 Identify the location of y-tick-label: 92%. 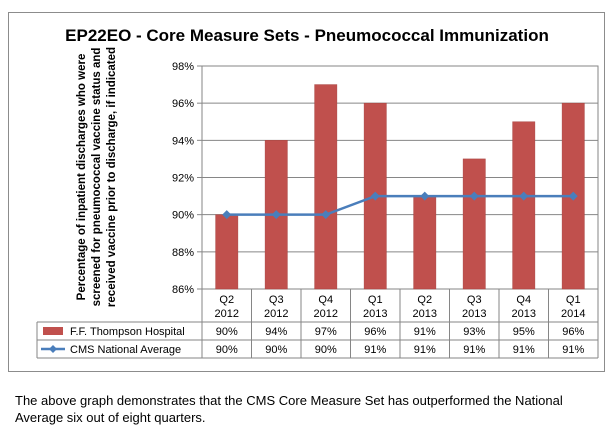
(183, 179).